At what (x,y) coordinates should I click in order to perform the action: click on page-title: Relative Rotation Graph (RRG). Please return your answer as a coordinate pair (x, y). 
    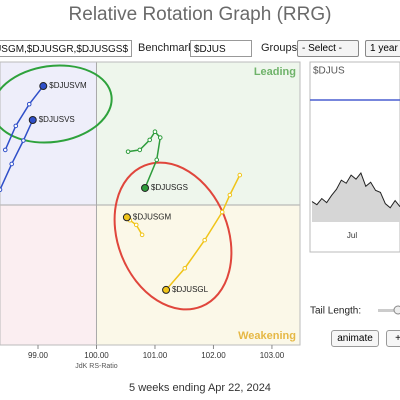
    Looking at the image, I should click on (200, 14).